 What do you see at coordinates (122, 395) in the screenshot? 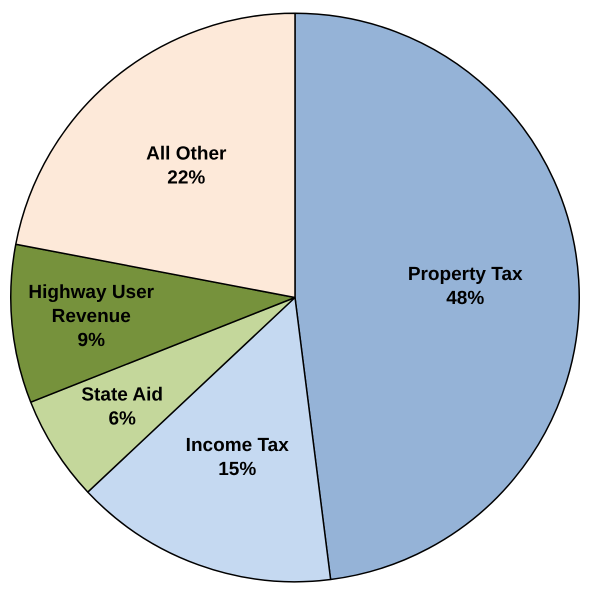
I see `slice-label: State Aid` at bounding box center [122, 395].